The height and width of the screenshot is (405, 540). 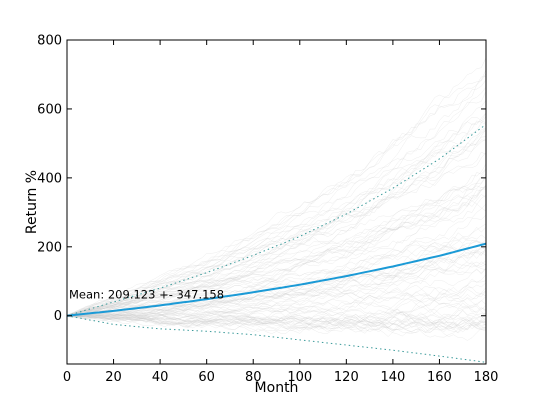 I want to click on x-tick-label: 160, so click(x=439, y=377).